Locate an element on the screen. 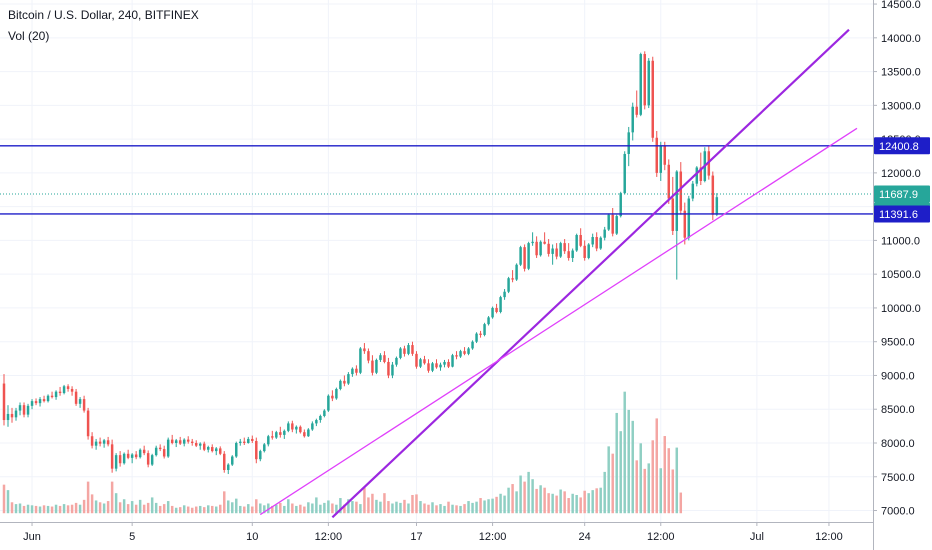  price-tick-label: 14500.0 is located at coordinates (901, 5).